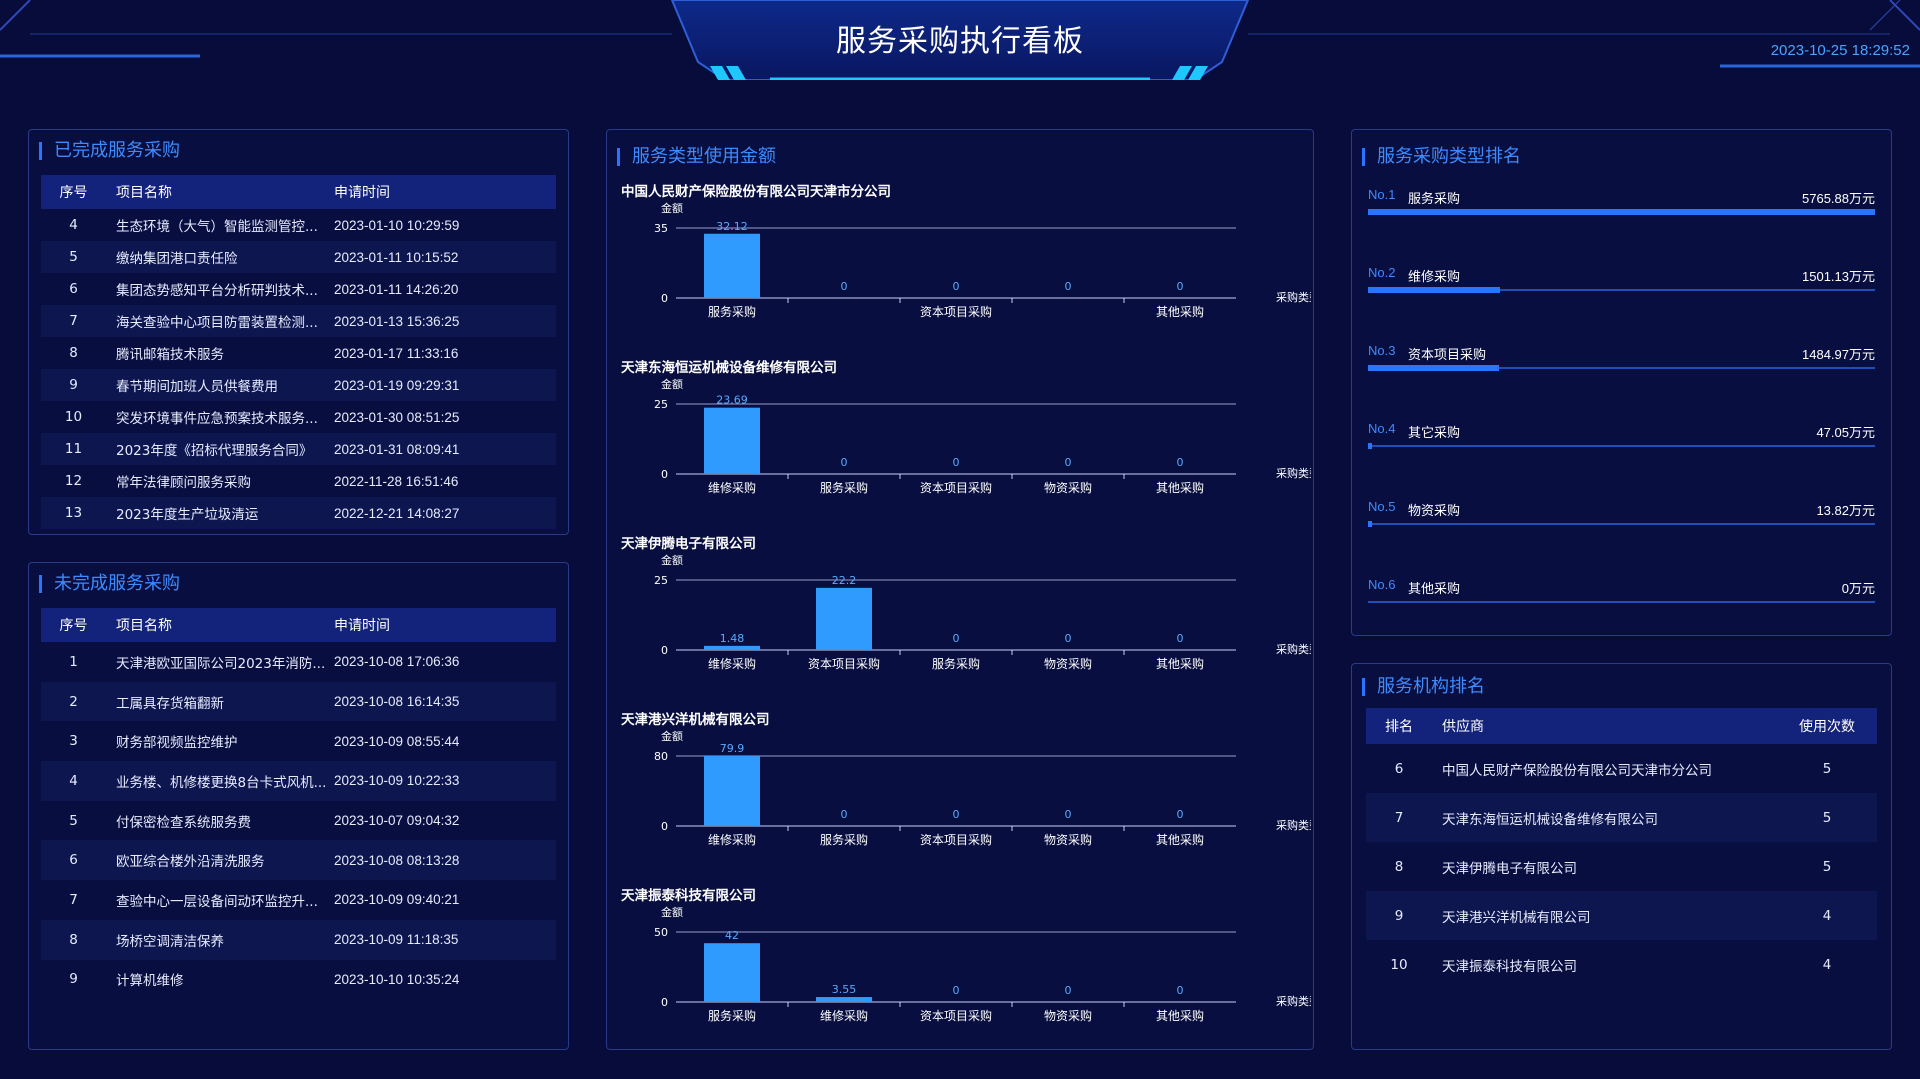 The image size is (1920, 1079). What do you see at coordinates (397, 821) in the screenshot?
I see `row-time: 2023-10-07 09:04:32` at bounding box center [397, 821].